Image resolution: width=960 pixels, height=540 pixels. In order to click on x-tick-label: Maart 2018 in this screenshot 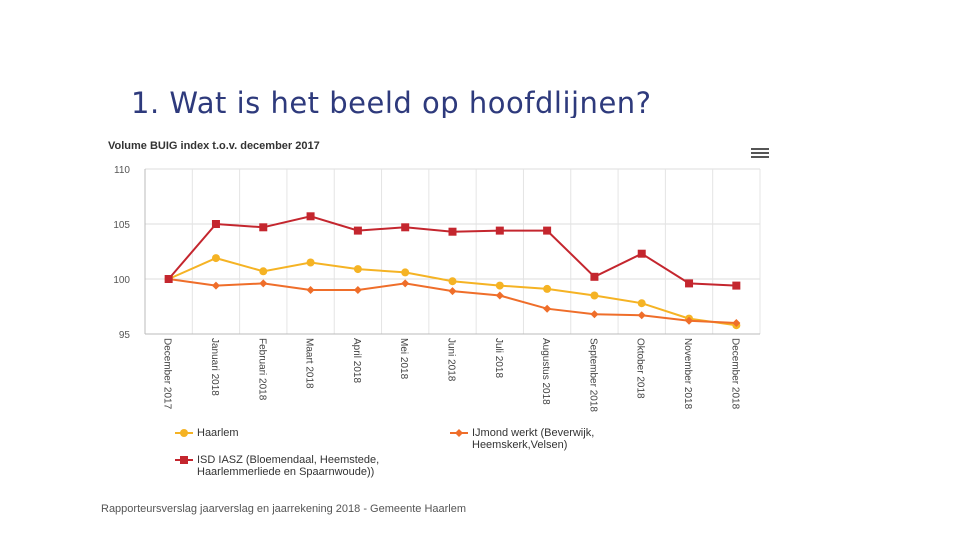, I will do `click(309, 363)`.